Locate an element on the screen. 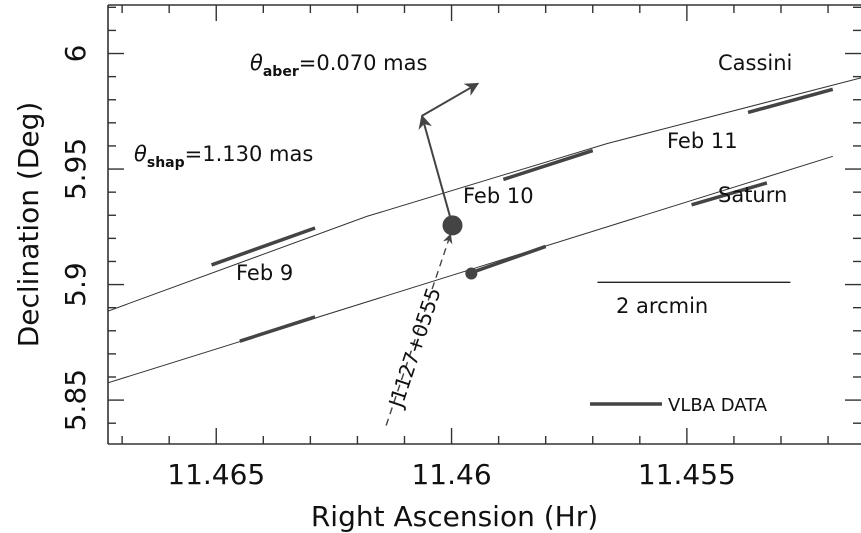  shapiro-delay-vector is located at coordinates (436, 170).